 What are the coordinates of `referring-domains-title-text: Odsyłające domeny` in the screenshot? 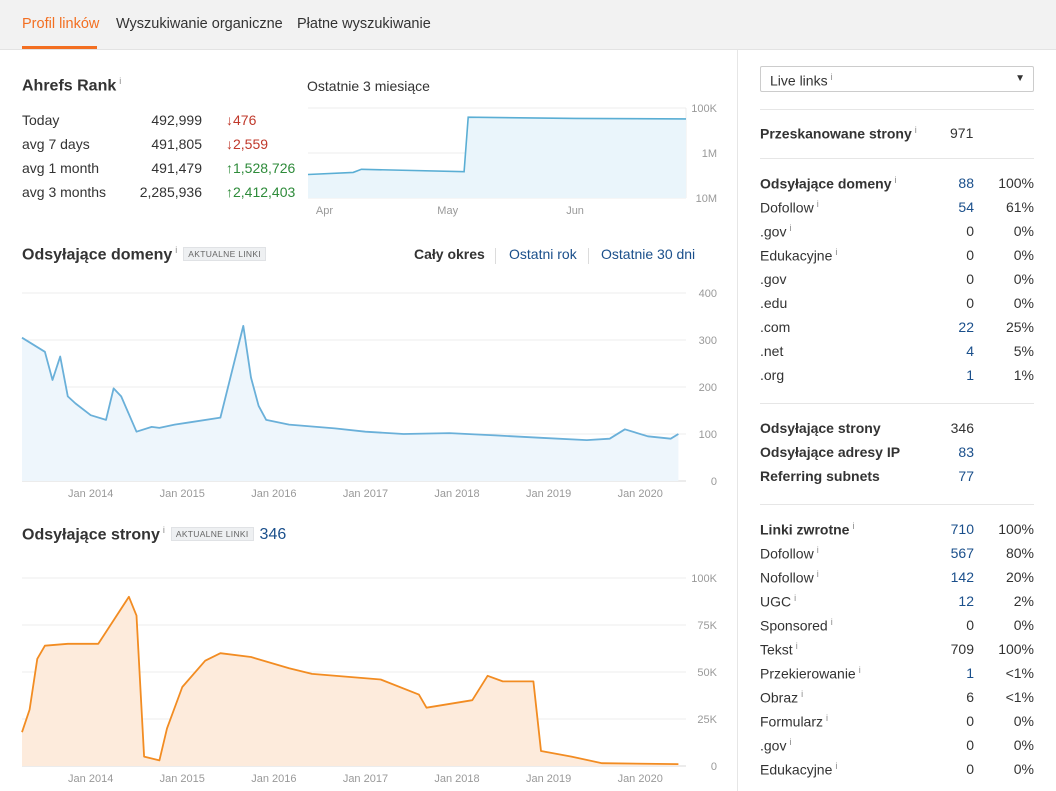 It's located at (97, 255).